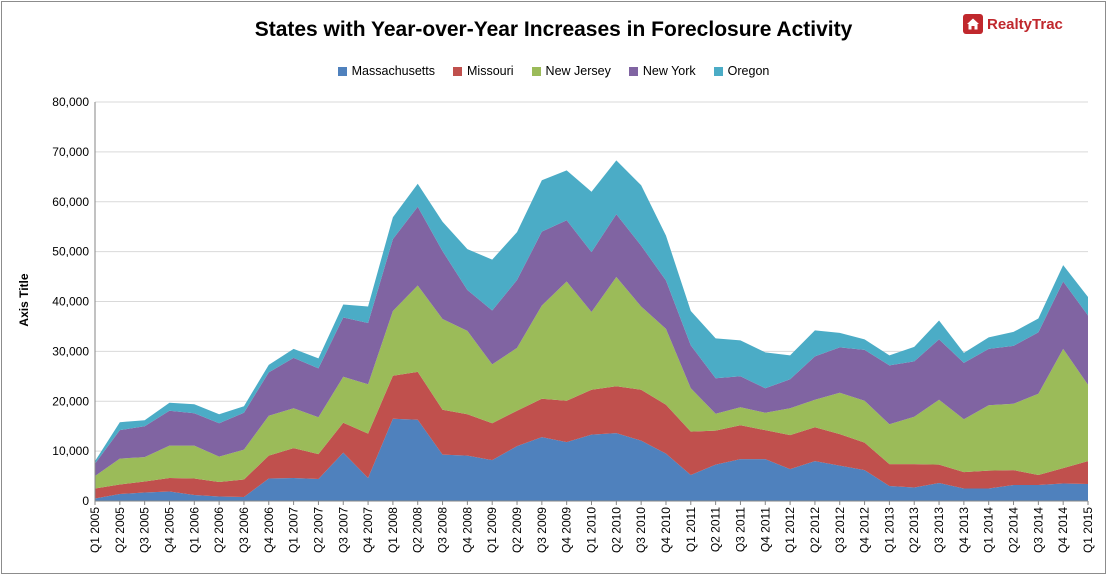  I want to click on x-tick-label: Q3 2009, so click(542, 530).